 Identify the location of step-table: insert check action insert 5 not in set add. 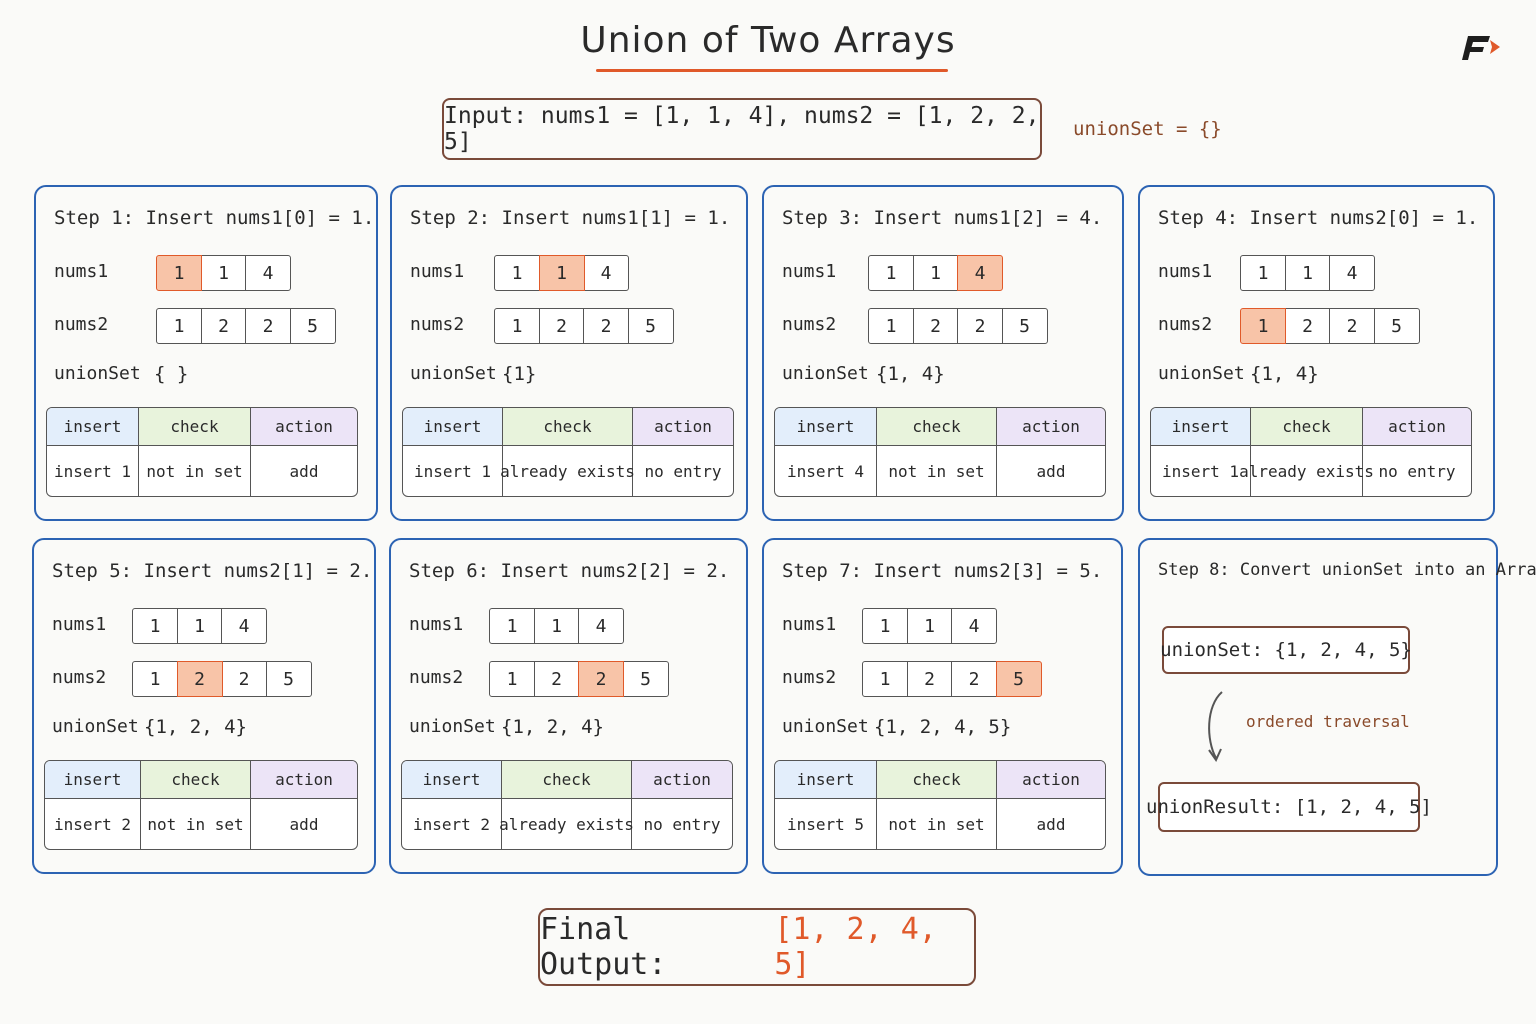
(940, 805).